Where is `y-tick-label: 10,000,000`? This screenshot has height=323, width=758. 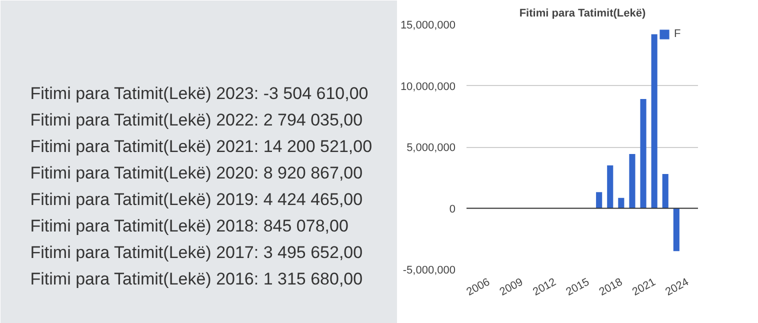 y-tick-label: 10,000,000 is located at coordinates (428, 86).